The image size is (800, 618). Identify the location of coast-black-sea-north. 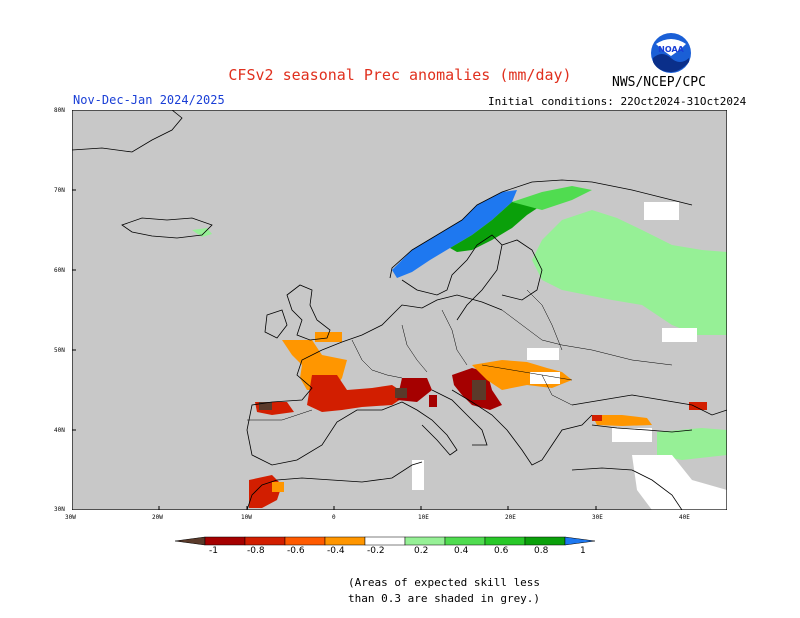
(649, 405).